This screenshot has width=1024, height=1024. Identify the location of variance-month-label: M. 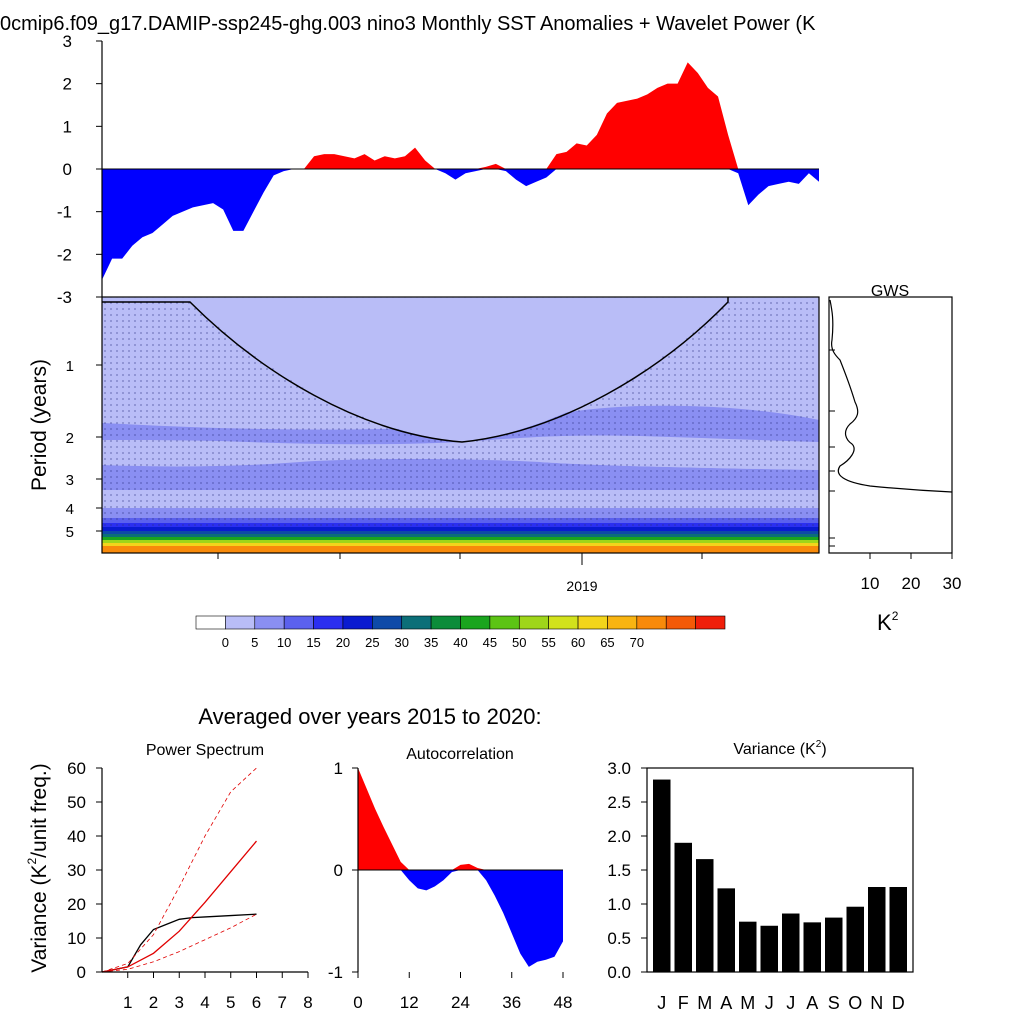
(747, 1003).